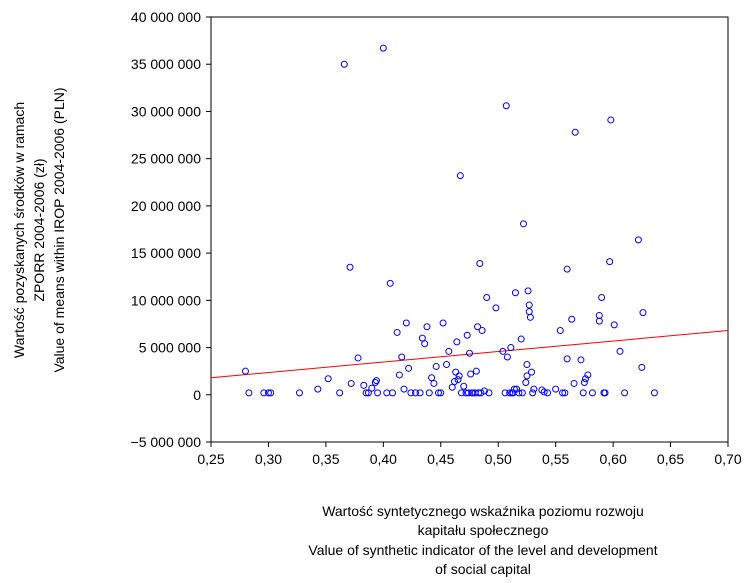 This screenshot has width=753, height=583. I want to click on y-tick-label: 5 000 000, so click(170, 348).